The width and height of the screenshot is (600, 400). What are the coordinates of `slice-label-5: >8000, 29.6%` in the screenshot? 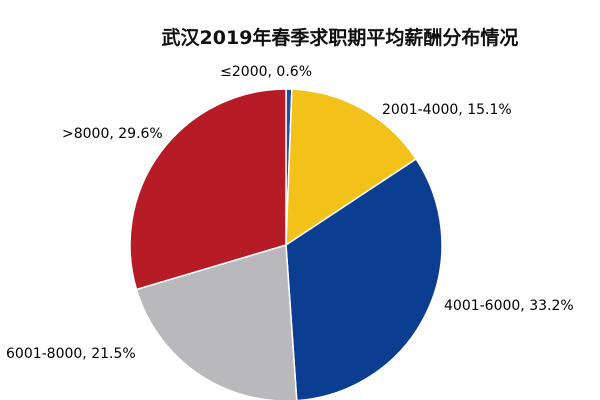 It's located at (112, 134).